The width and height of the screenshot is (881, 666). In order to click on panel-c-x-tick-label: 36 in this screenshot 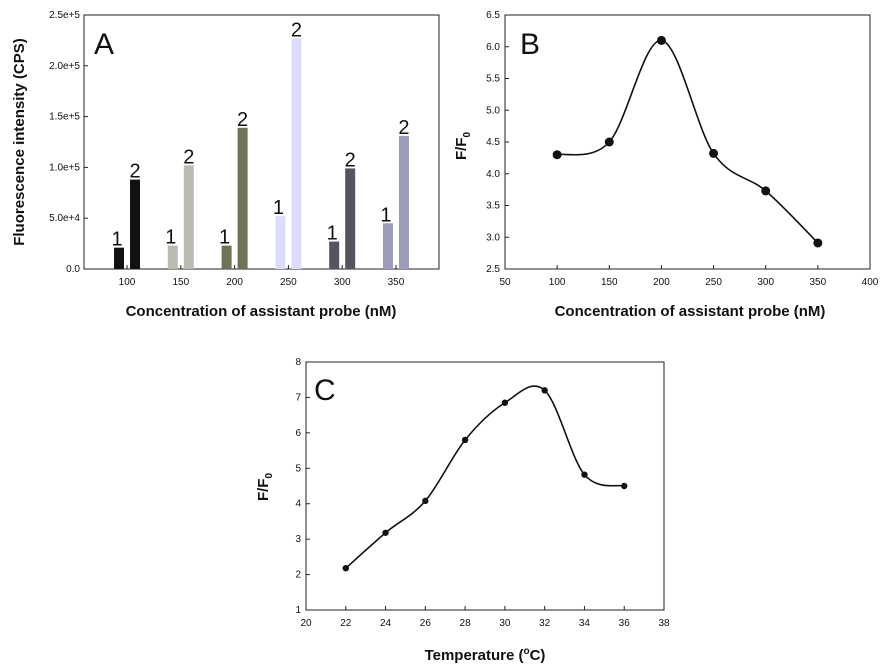, I will do `click(625, 623)`.